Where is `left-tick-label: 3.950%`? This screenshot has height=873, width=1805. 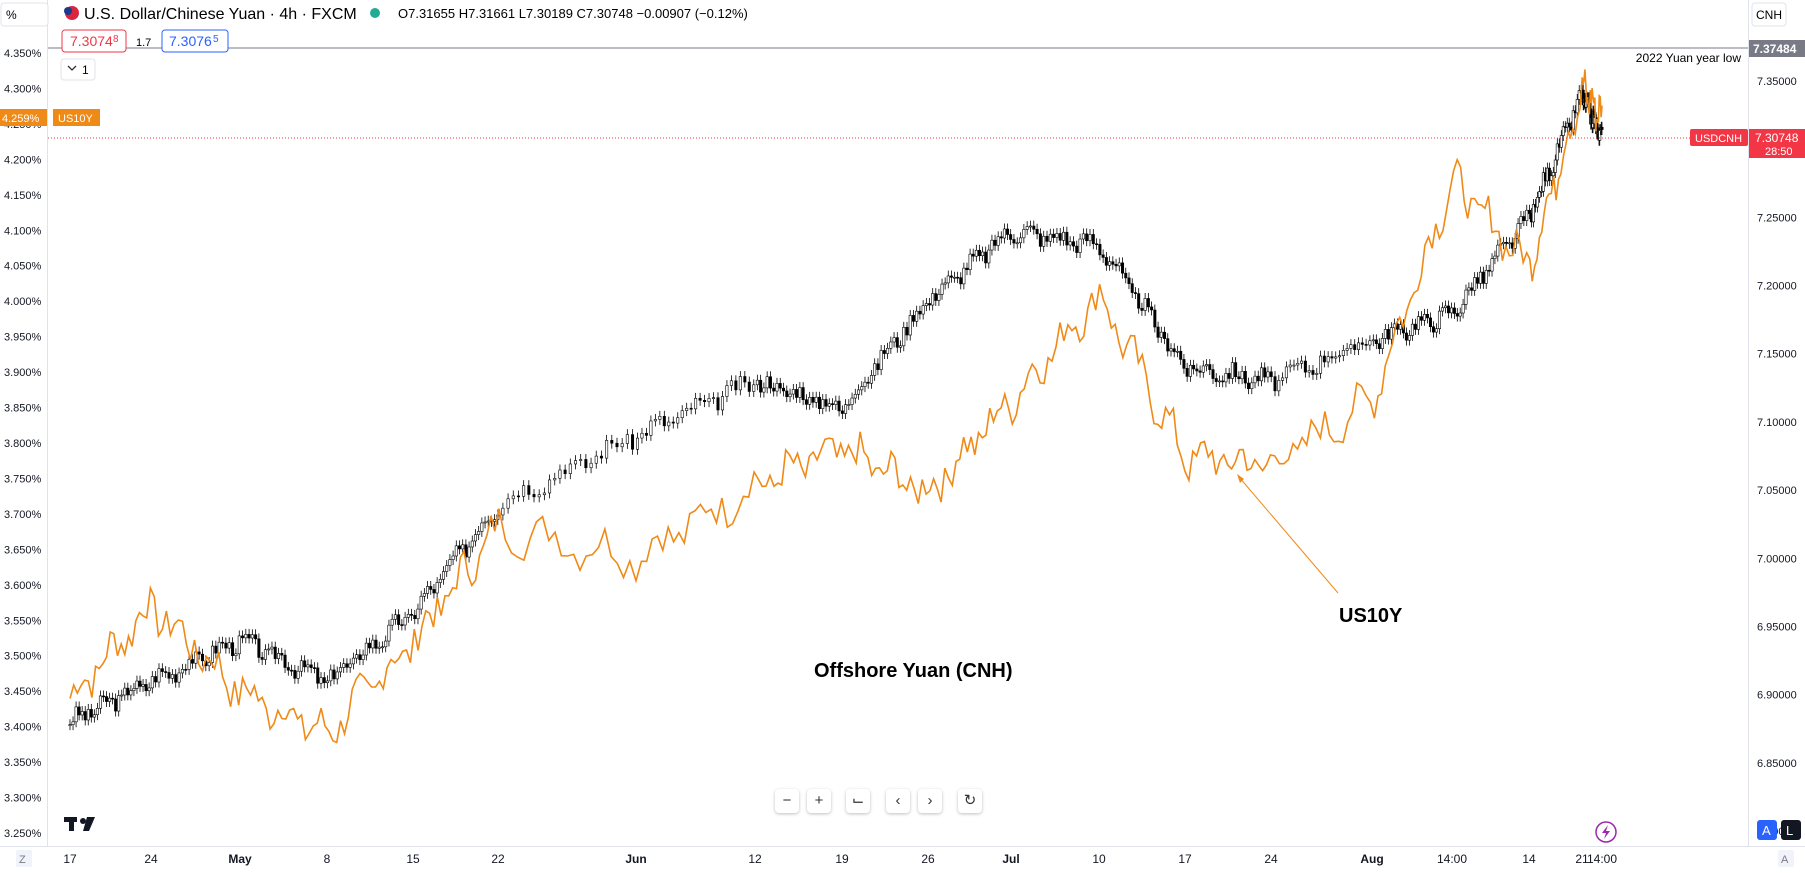 left-tick-label: 3.950% is located at coordinates (23, 338).